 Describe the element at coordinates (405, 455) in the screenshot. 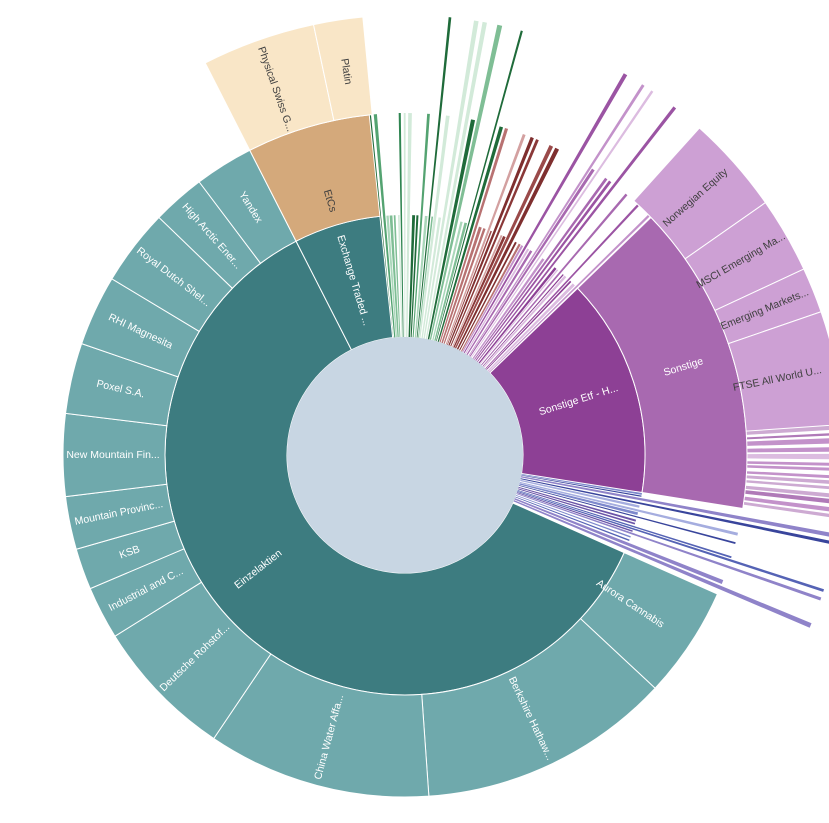

I see `sunburst-center` at that location.